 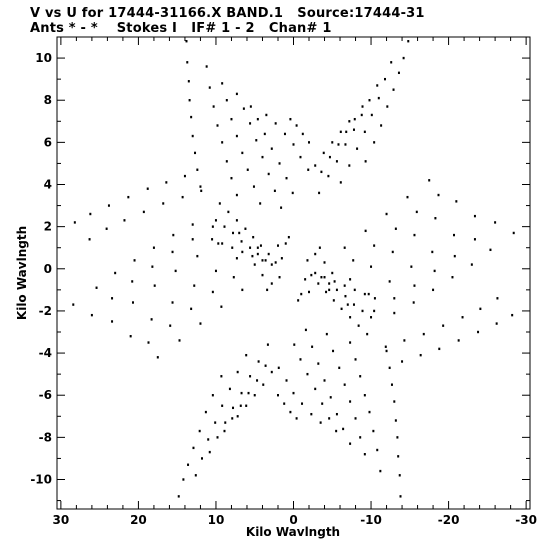 I want to click on y-tick-label: 4, so click(x=48, y=185).